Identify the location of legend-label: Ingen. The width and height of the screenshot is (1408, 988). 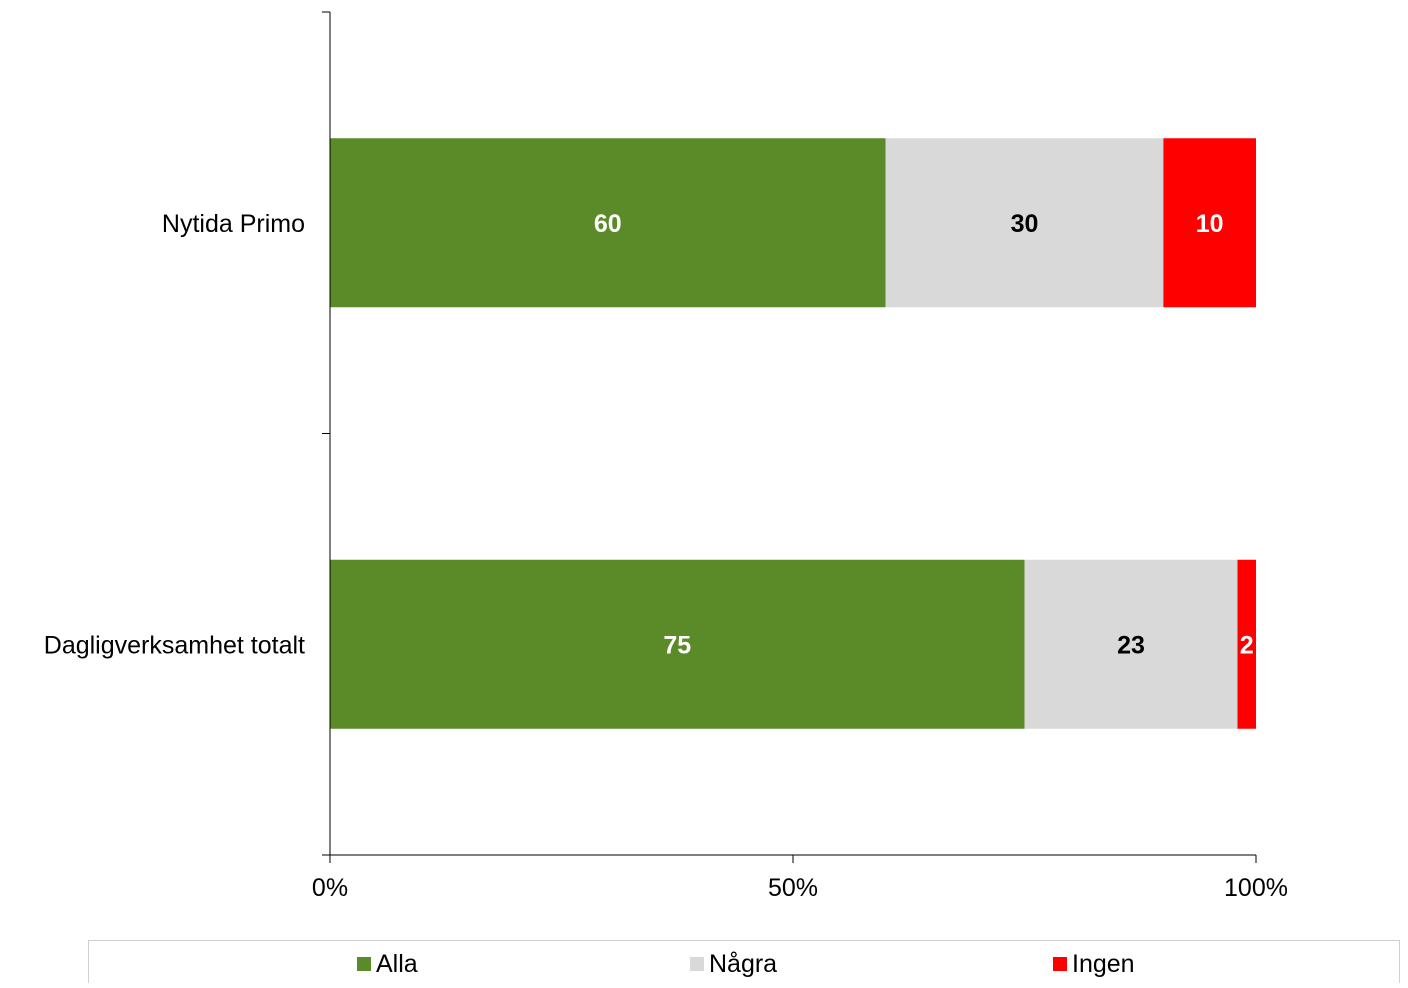
(1103, 964).